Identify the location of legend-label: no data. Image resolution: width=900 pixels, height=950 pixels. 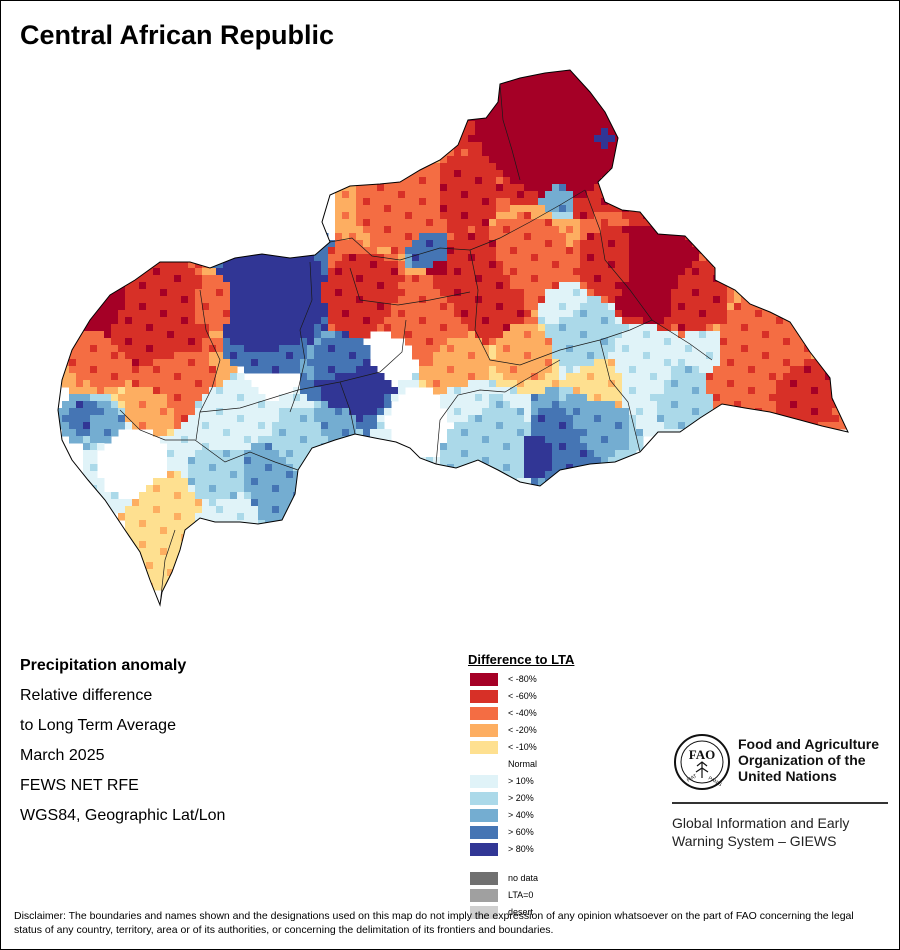
(523, 878).